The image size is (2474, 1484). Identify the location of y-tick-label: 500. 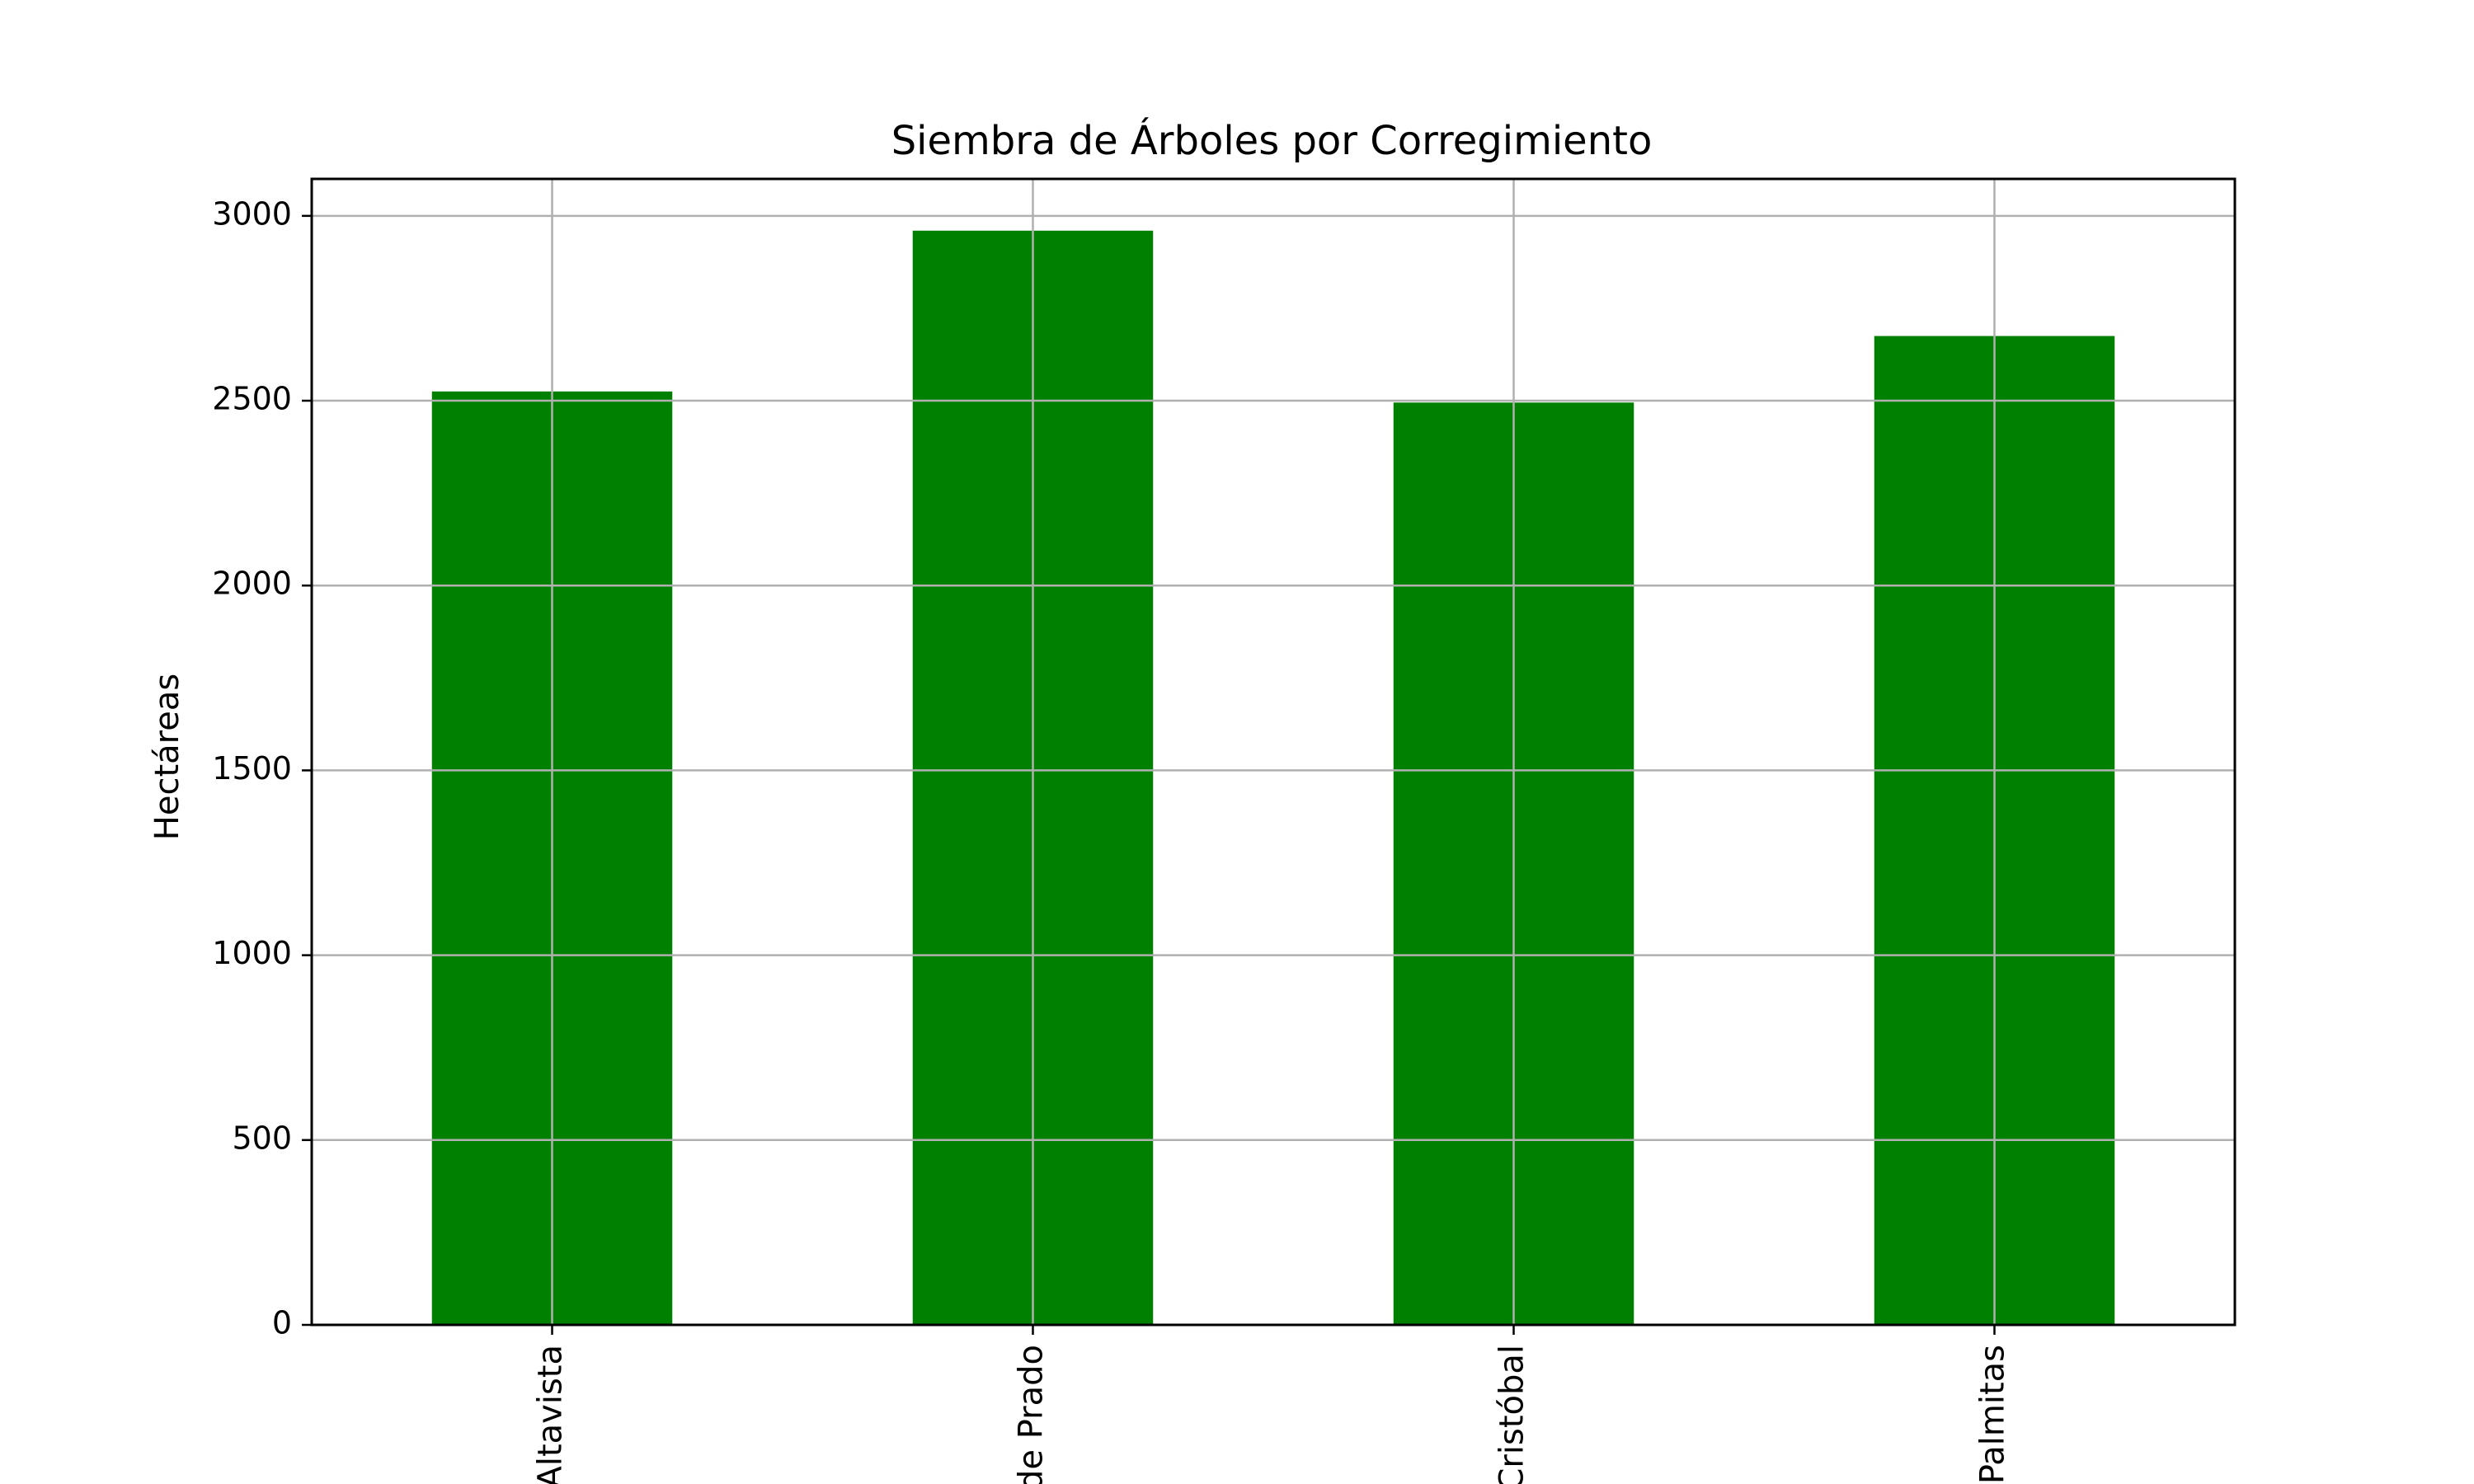
(262, 1138).